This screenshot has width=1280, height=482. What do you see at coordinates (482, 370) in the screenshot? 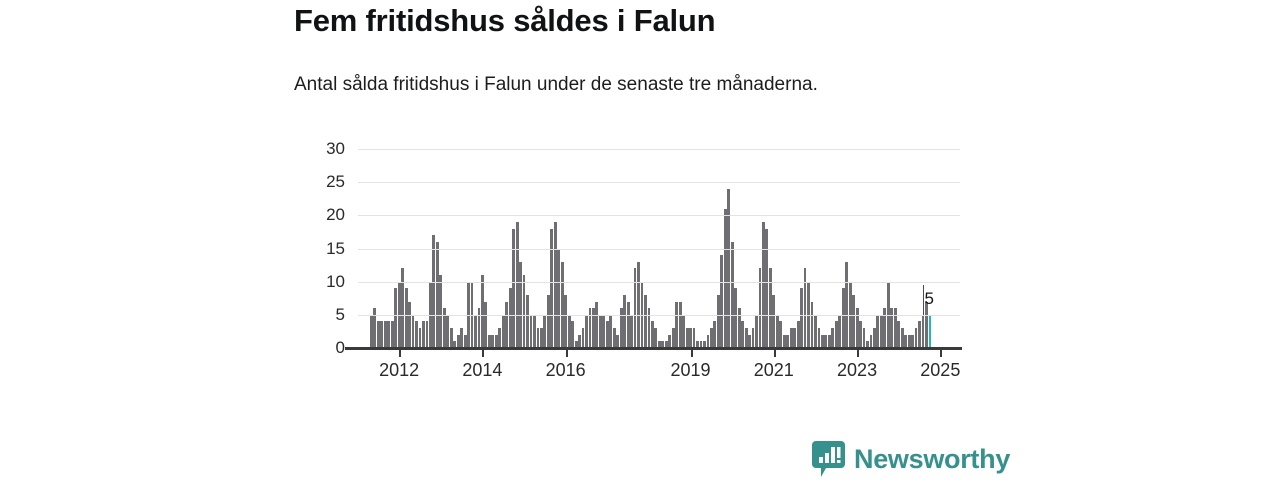
I see `x-axis-tick-label: 2014` at bounding box center [482, 370].